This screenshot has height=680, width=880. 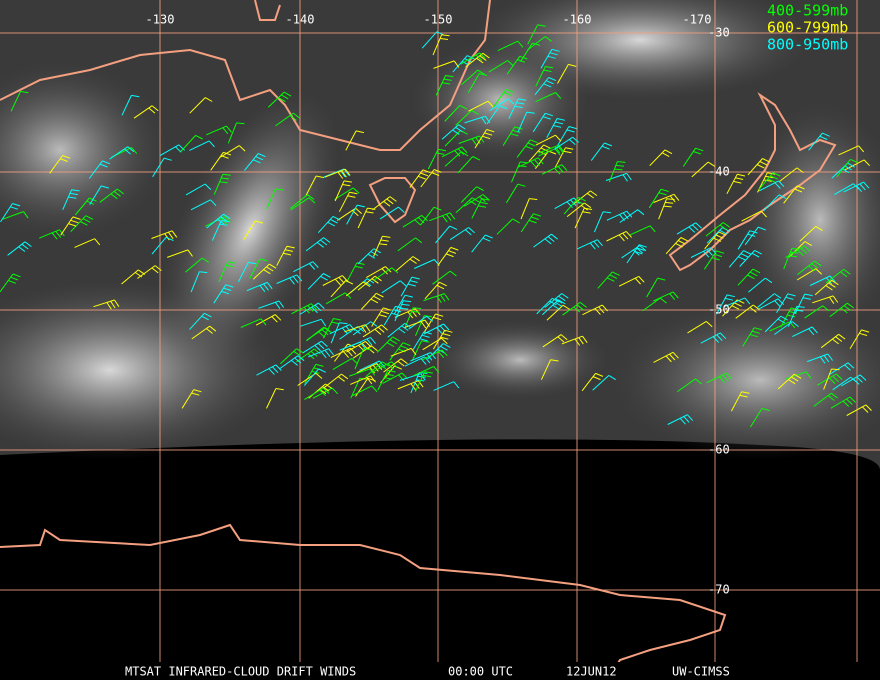 What do you see at coordinates (719, 590) in the screenshot?
I see `latitude-label: -70` at bounding box center [719, 590].